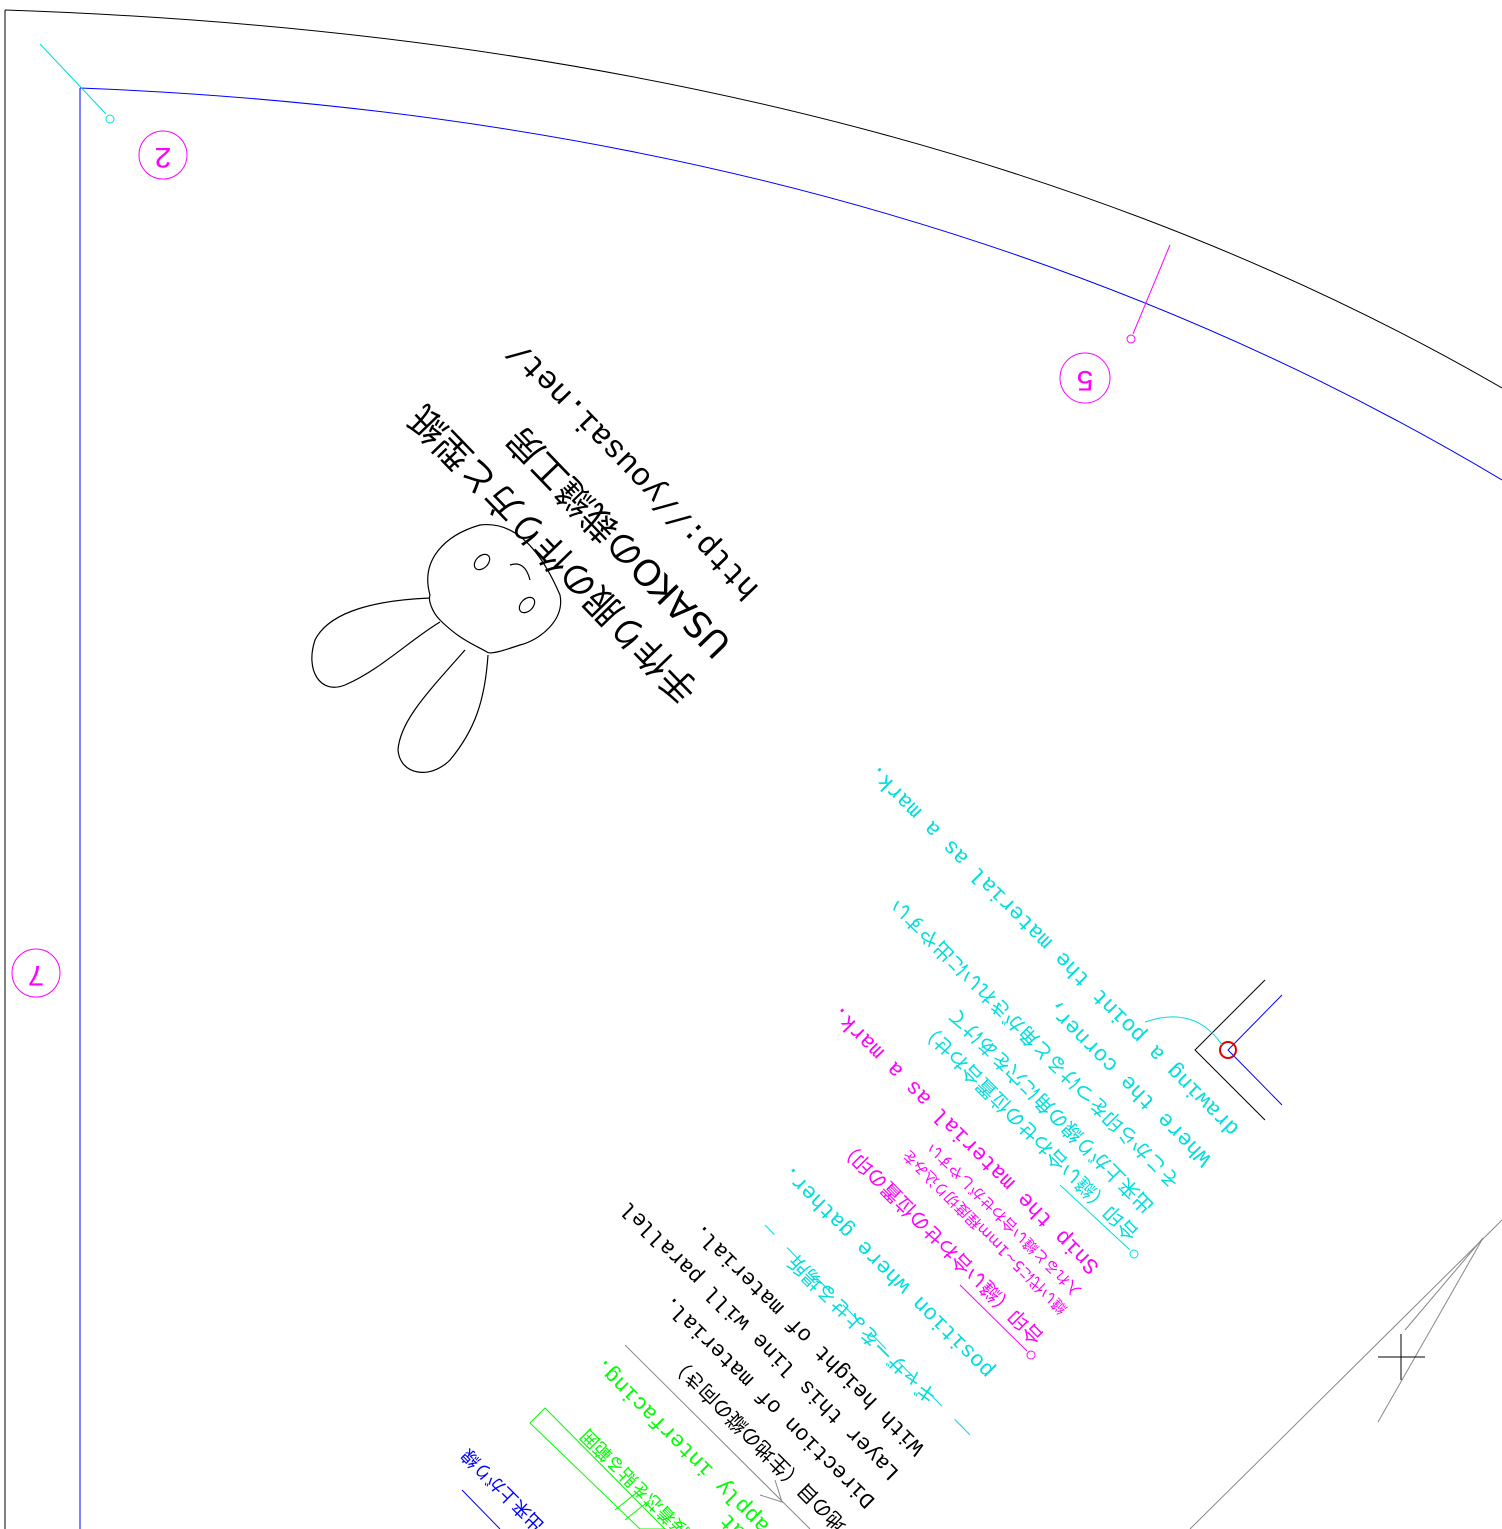  Describe the element at coordinates (1131, 339) in the screenshot. I see `notch-dot` at that location.